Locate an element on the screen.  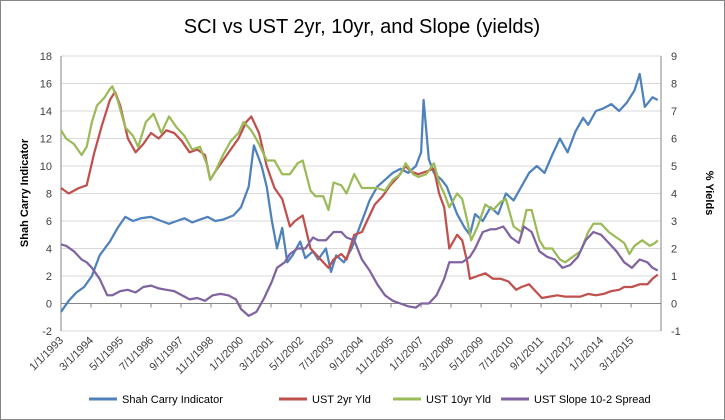
legend-label: UST 2yr Yld is located at coordinates (341, 400).